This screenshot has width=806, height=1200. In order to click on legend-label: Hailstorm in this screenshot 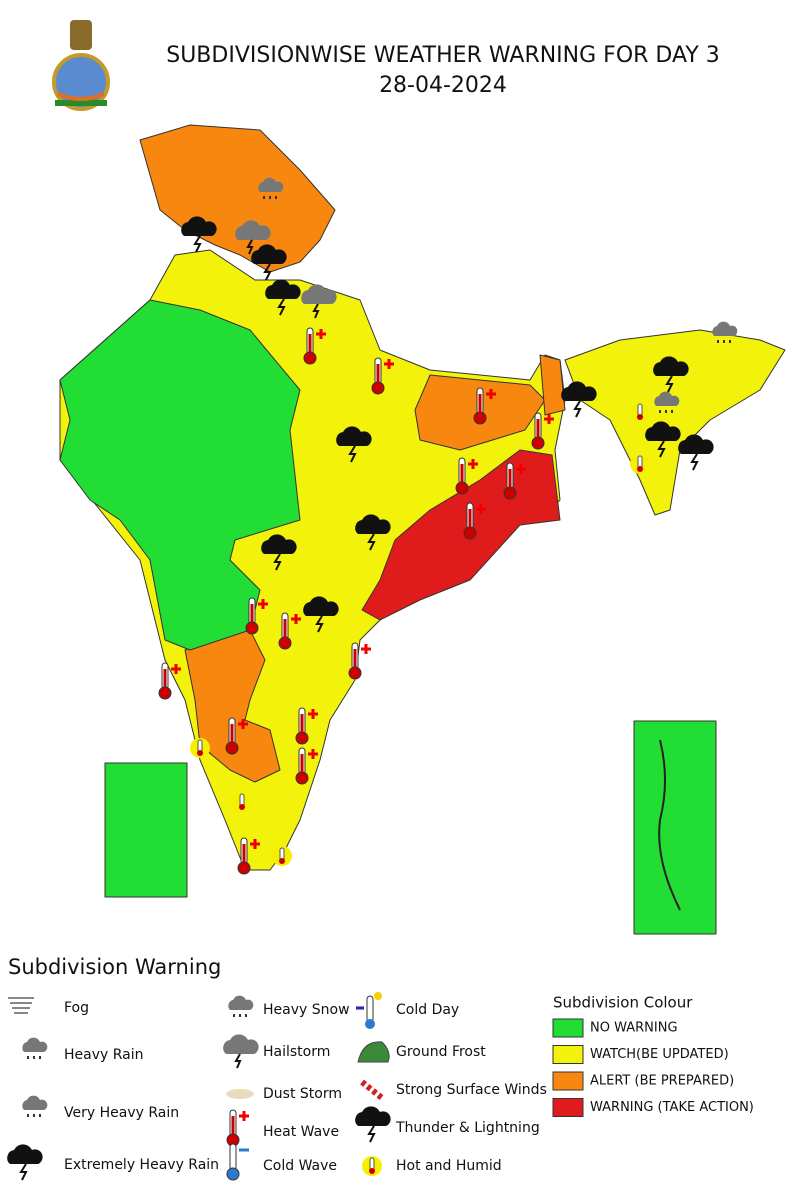, I will do `click(296, 1052)`.